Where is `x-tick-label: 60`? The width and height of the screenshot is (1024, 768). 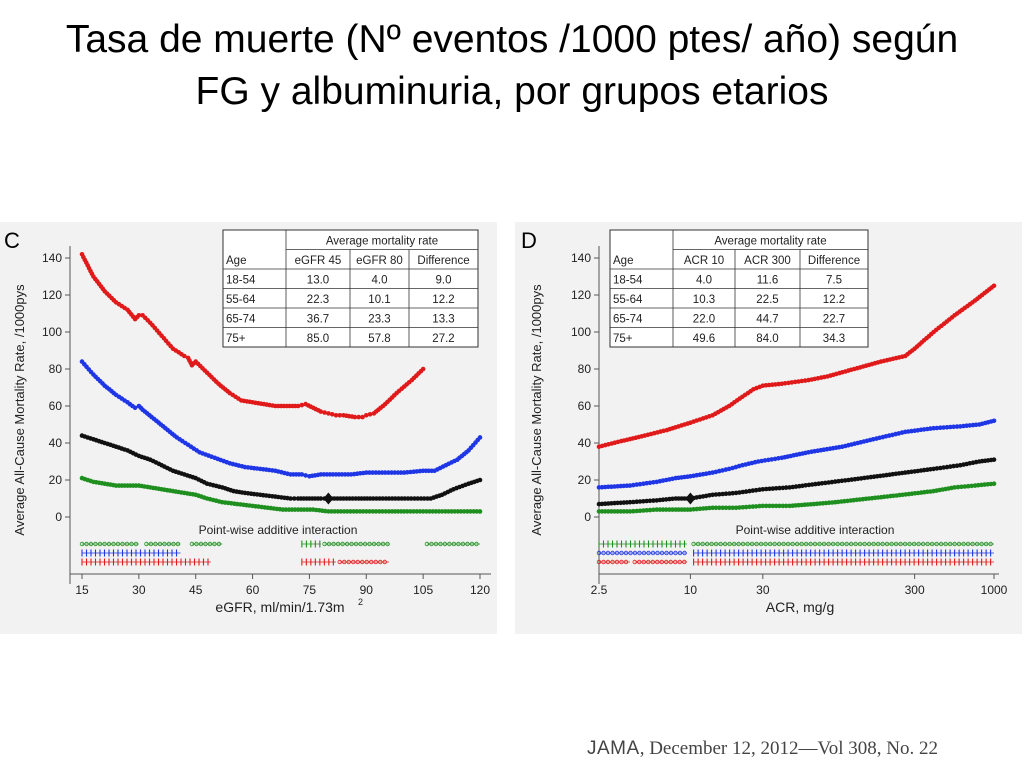
x-tick-label: 60 is located at coordinates (253, 590).